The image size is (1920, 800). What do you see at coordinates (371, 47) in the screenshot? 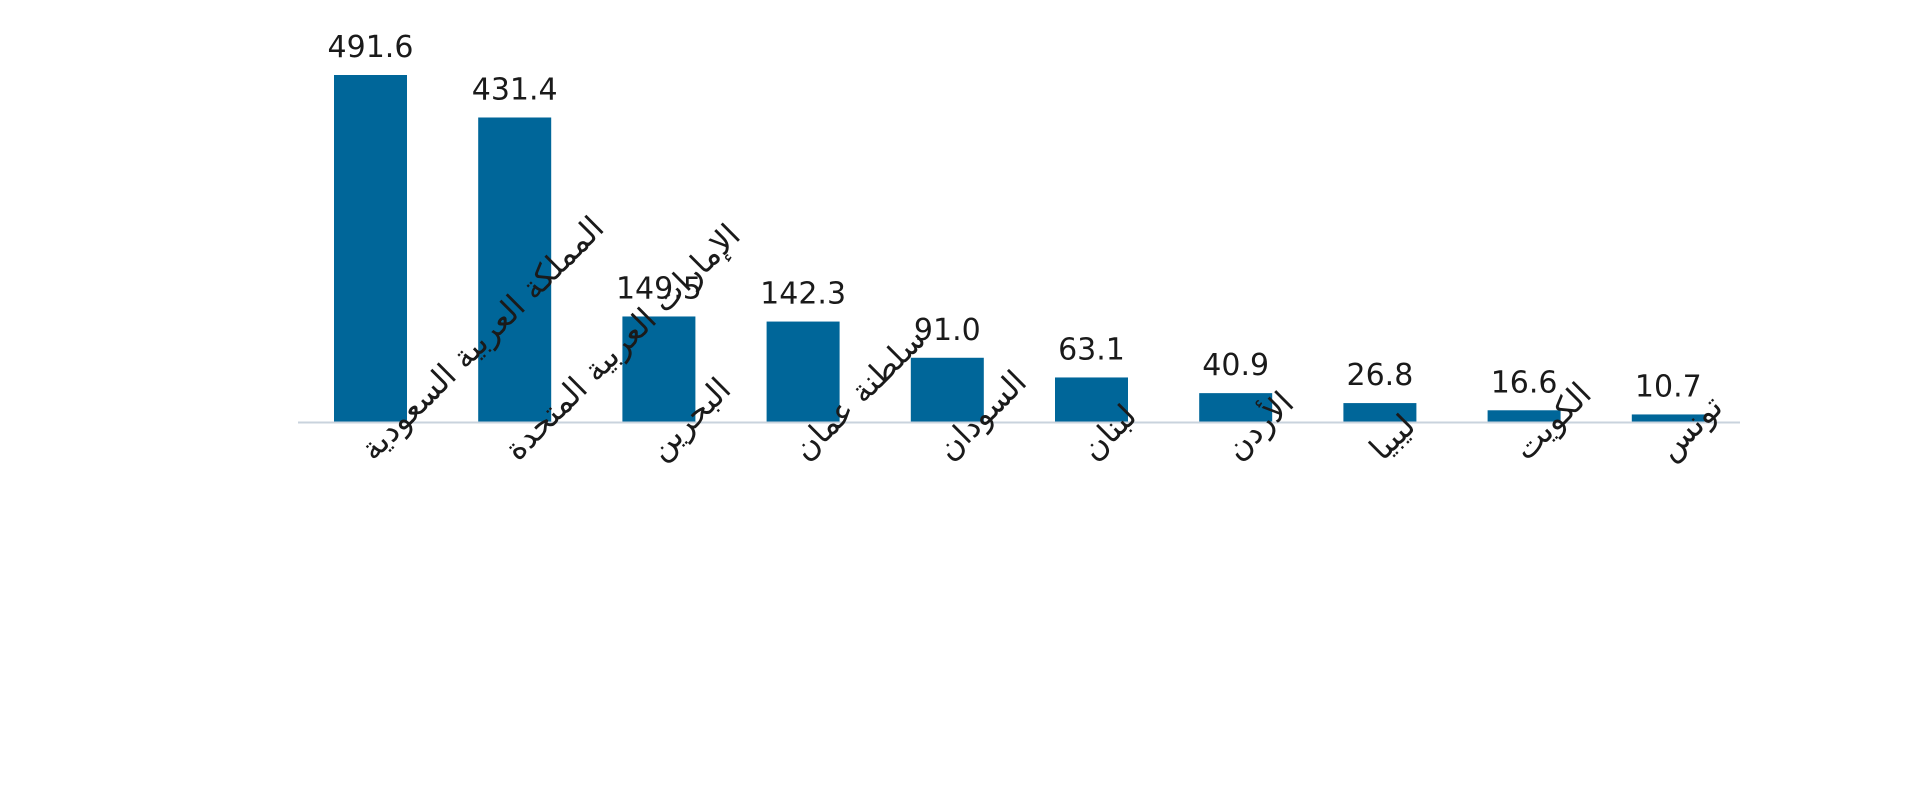
I see `data-label: 491.6` at bounding box center [371, 47].